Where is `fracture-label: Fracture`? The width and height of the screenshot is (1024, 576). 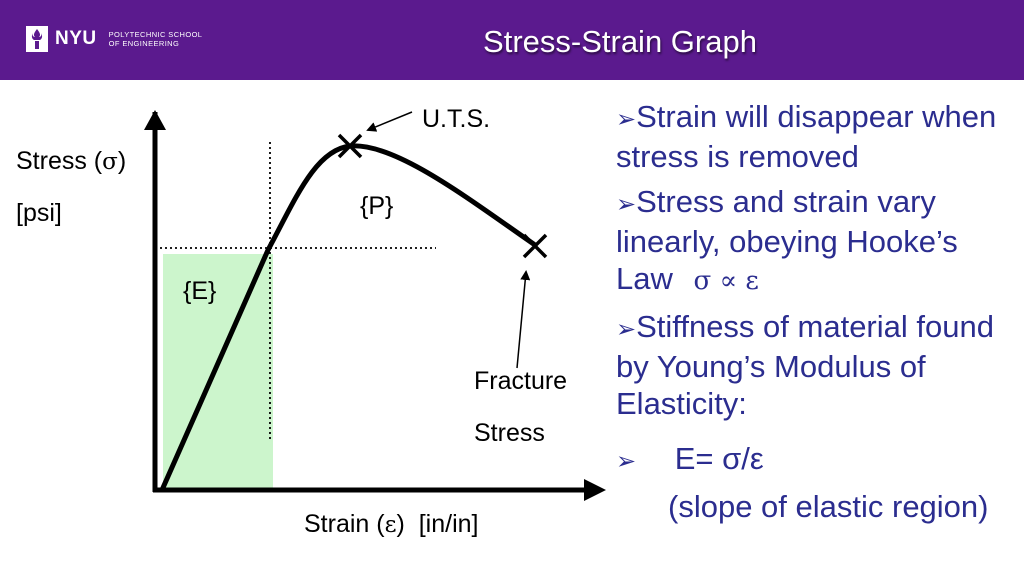 fracture-label: Fracture is located at coordinates (521, 381).